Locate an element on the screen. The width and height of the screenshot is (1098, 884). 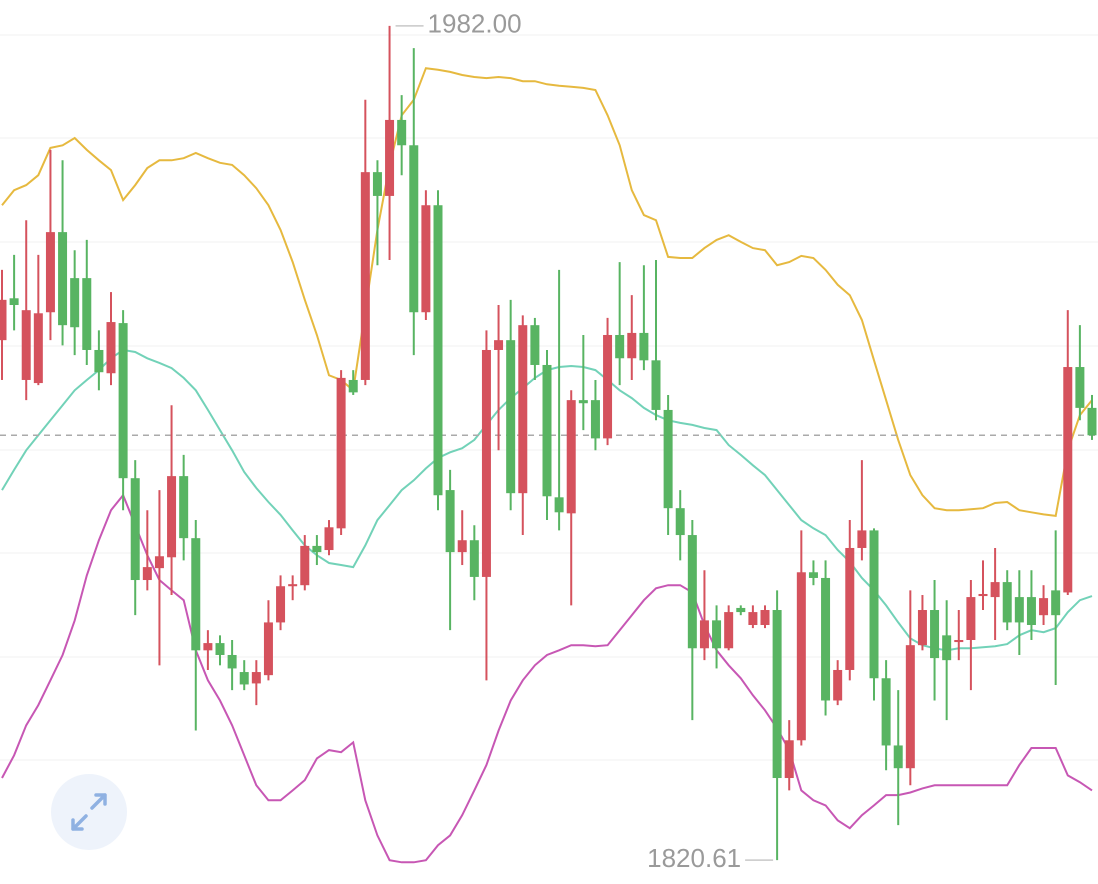
expand-icon is located at coordinates (89, 812).